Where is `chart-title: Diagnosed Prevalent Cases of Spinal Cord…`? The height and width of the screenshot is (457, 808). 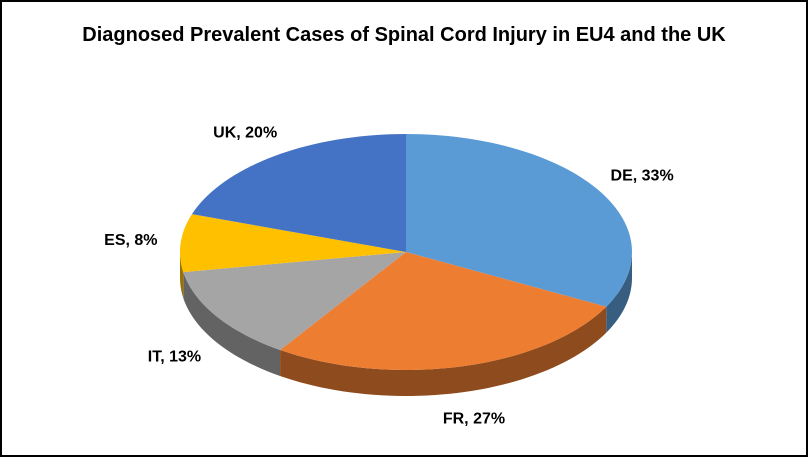
chart-title: Diagnosed Prevalent Cases of Spinal Cord… is located at coordinates (404, 35).